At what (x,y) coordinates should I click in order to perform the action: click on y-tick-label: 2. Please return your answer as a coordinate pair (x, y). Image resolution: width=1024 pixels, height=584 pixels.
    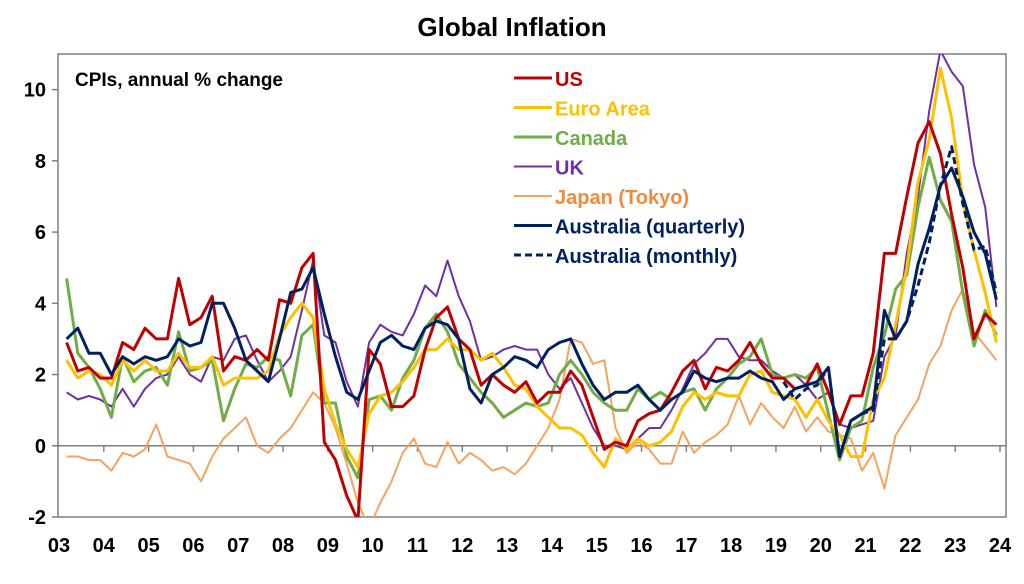
    Looking at the image, I should click on (40, 376).